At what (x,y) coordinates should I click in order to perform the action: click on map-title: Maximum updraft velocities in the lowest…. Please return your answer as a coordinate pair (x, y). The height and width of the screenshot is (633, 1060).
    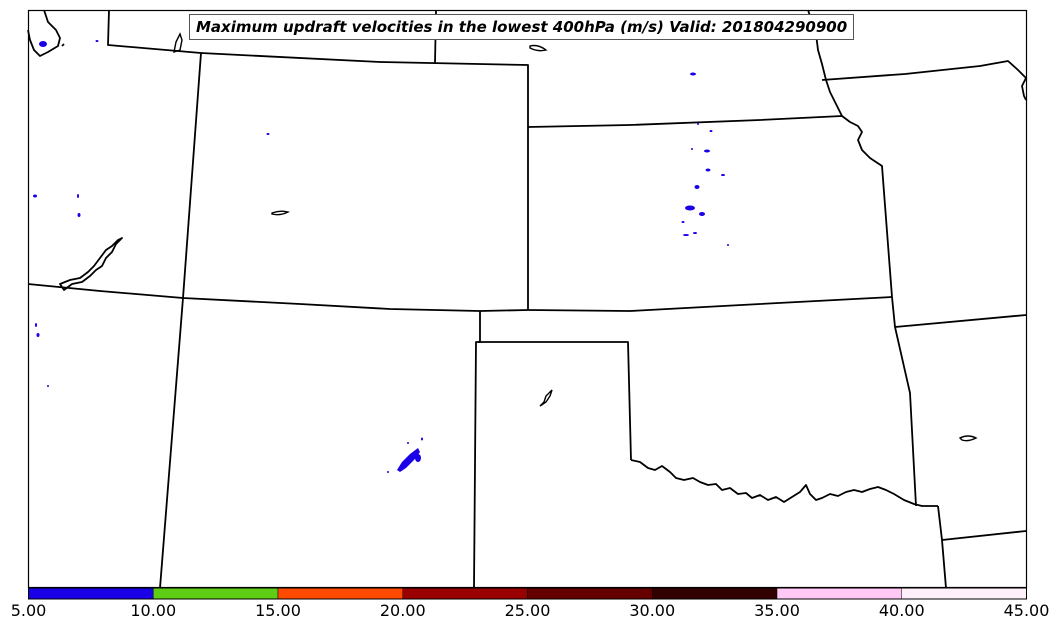
    Looking at the image, I should click on (522, 27).